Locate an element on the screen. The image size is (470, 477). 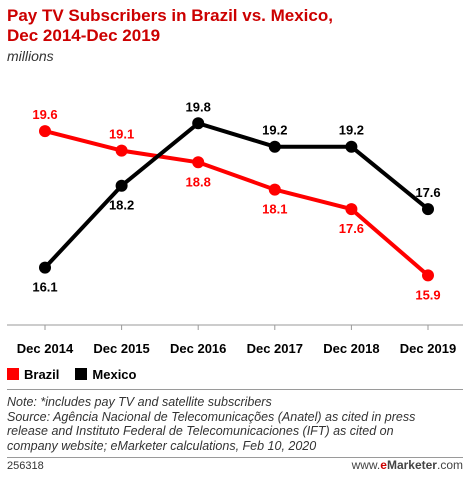
x-tick-label: Dec 2016 is located at coordinates (198, 348).